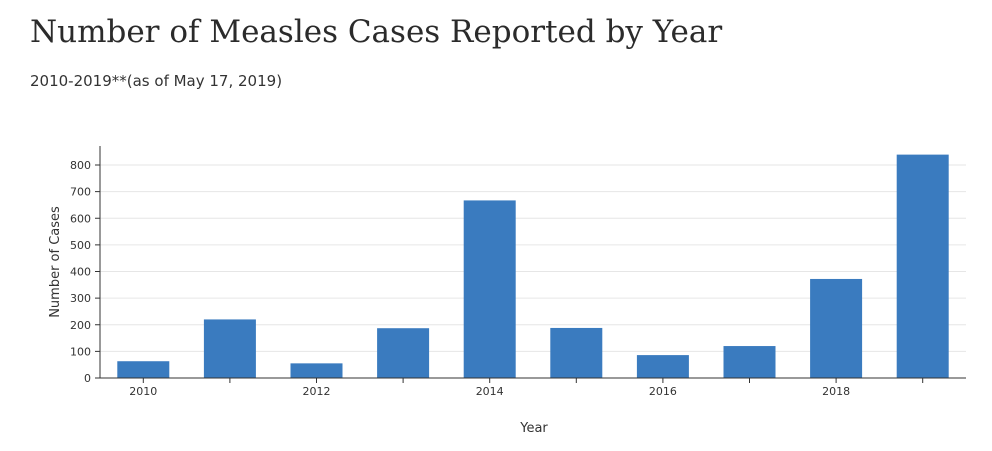  Describe the element at coordinates (80, 192) in the screenshot. I see `y-tick-label: 700` at that location.